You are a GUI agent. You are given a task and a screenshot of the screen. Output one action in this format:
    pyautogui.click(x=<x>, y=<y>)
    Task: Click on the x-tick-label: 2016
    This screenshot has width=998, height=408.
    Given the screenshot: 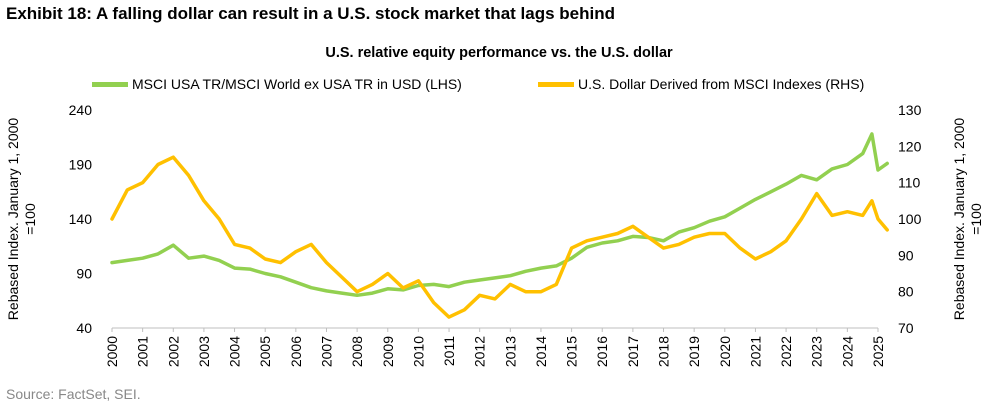 What is the action you would take?
    pyautogui.click(x=602, y=351)
    